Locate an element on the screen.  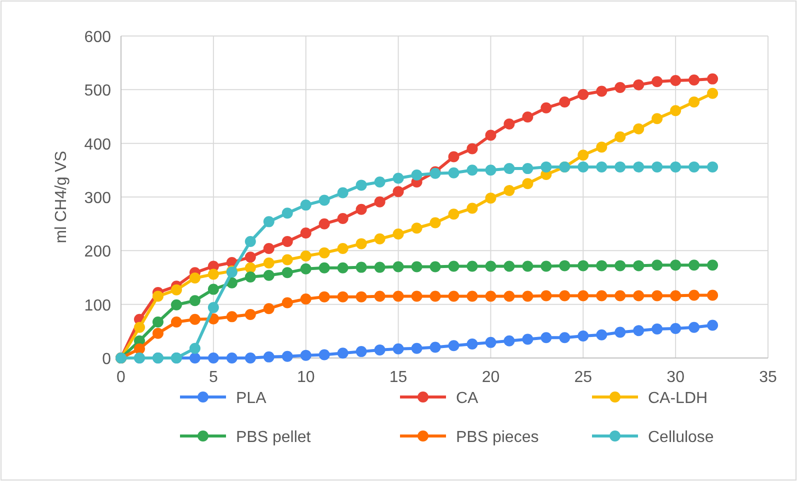
legend-label: Cellulose is located at coordinates (681, 437).